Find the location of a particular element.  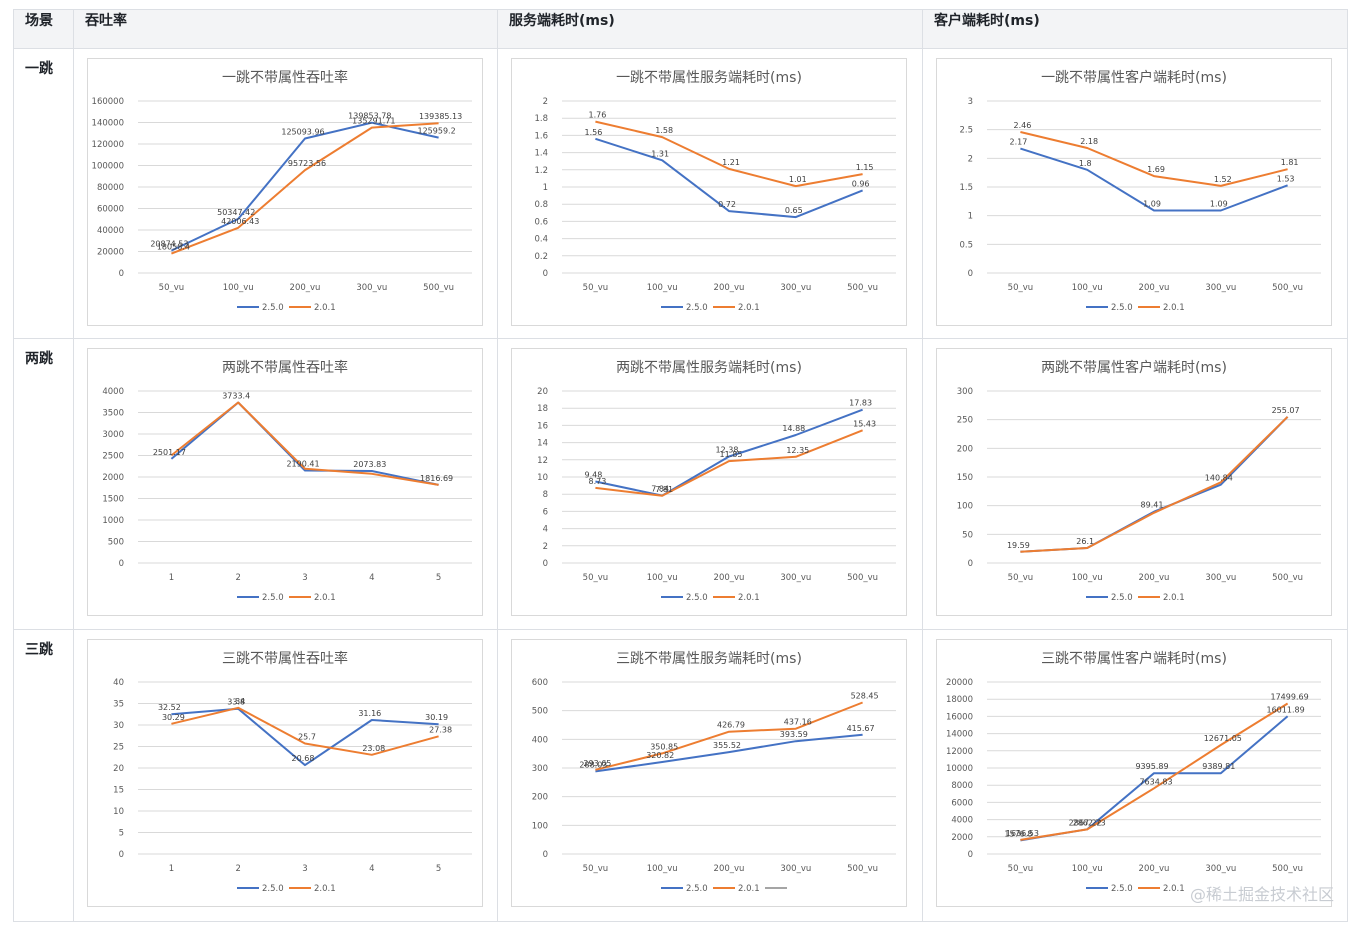

data-label: 8.73 is located at coordinates (597, 481).